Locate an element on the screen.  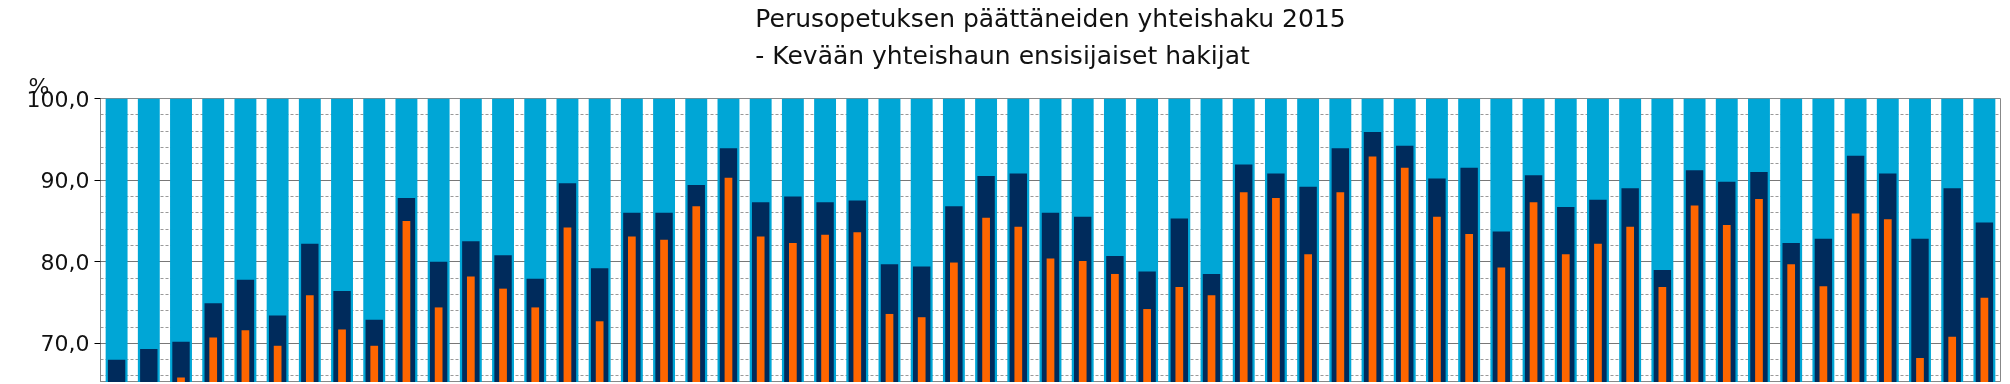
chart-title: Perusopetuksen päättäneiden yhteishaku 2015 - Kevään yhteishaun ensisijaiset hakijat is located at coordinates (1050, 37).